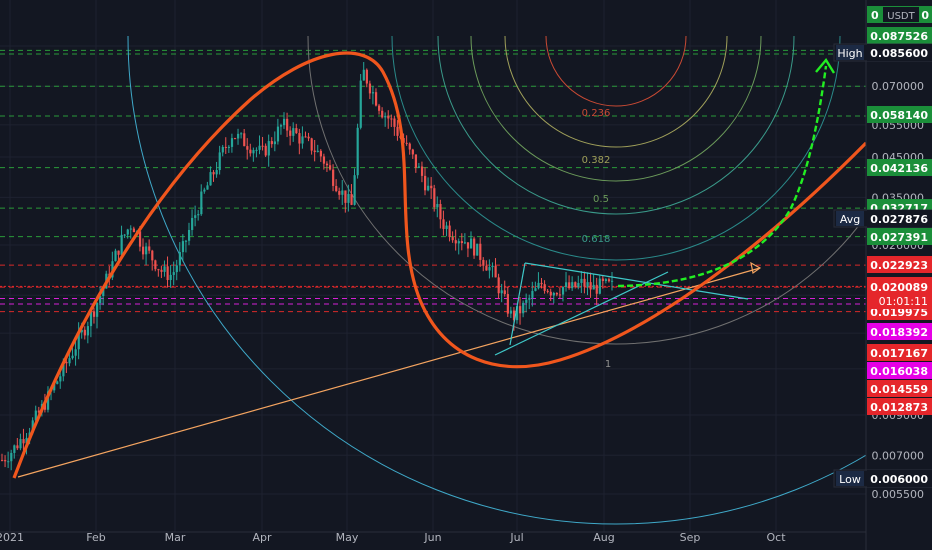 This screenshot has width=932, height=550. I want to click on svg-text: 0.006000, so click(899, 479).